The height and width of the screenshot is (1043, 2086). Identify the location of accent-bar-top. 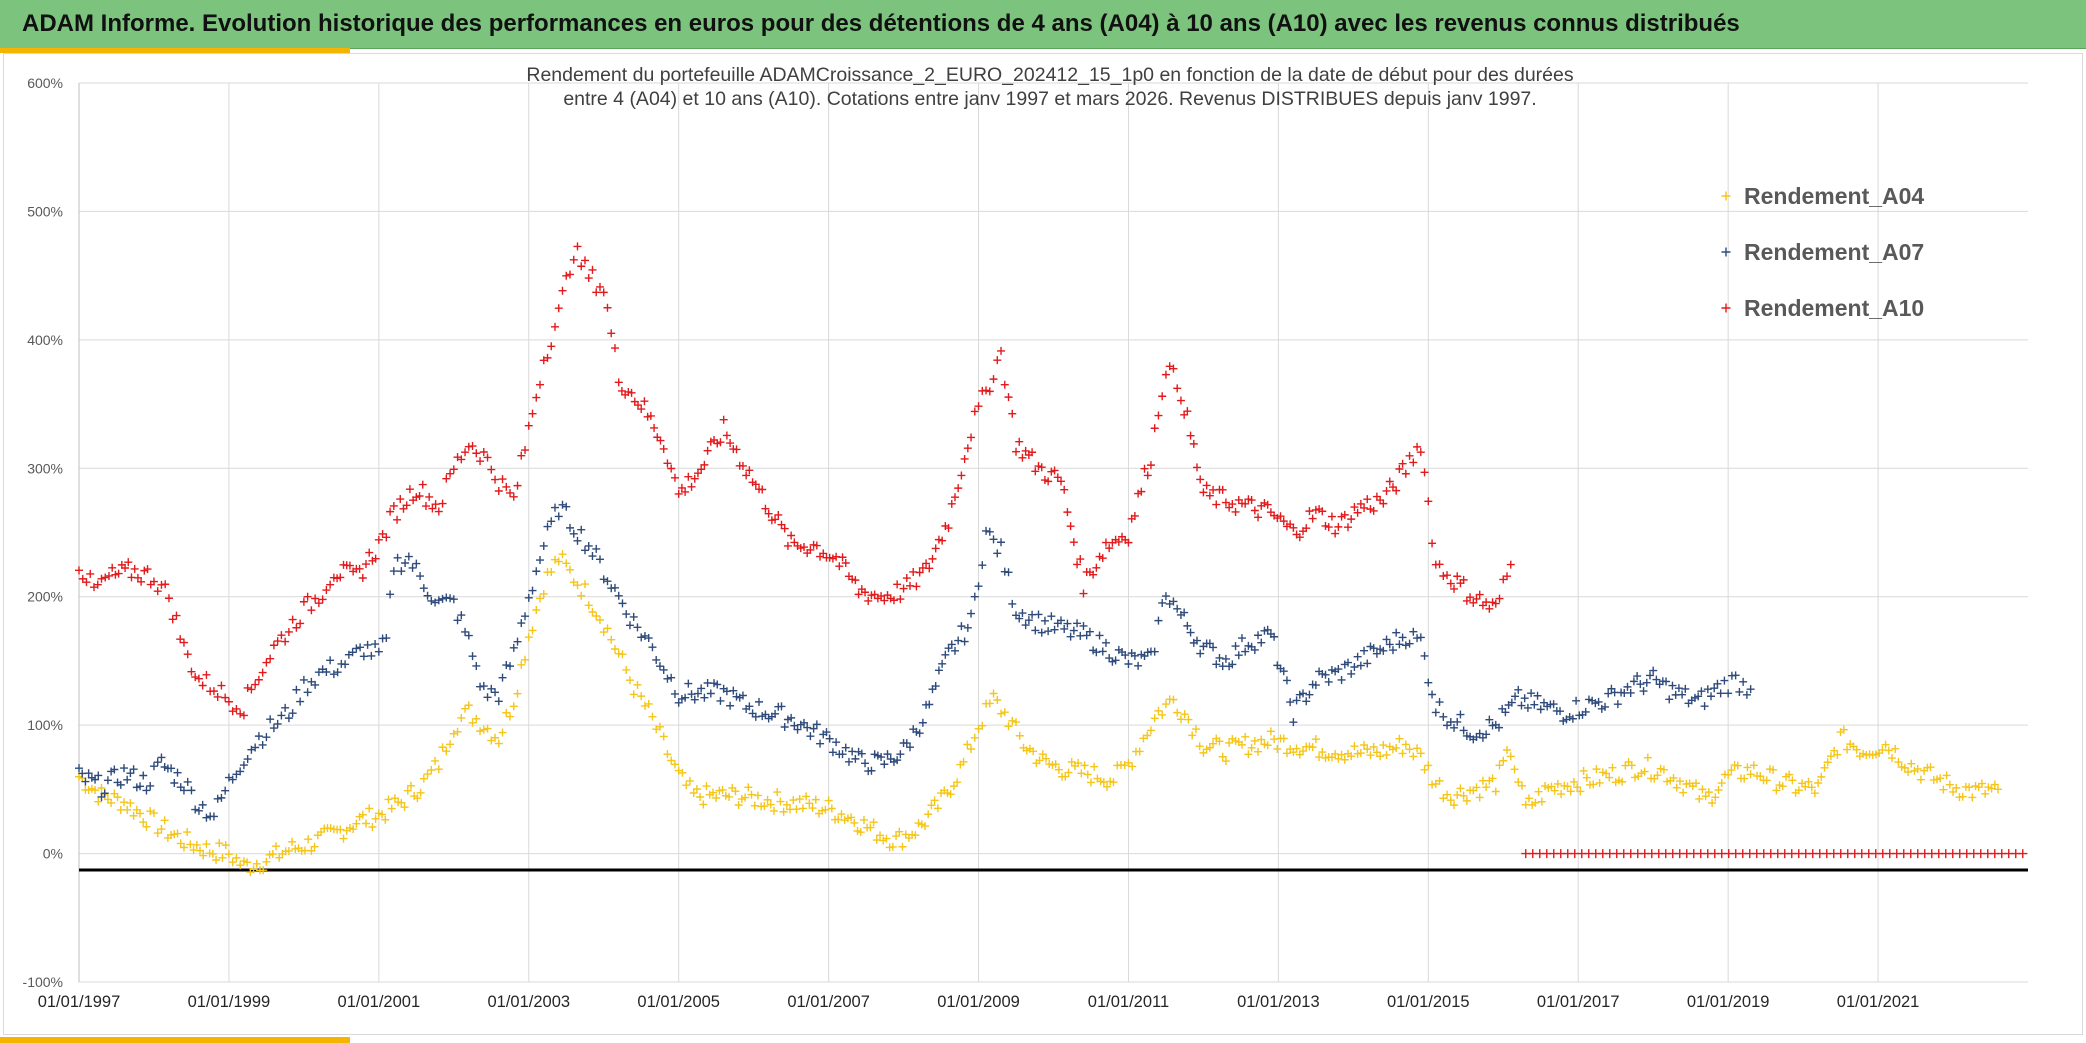
(175, 50).